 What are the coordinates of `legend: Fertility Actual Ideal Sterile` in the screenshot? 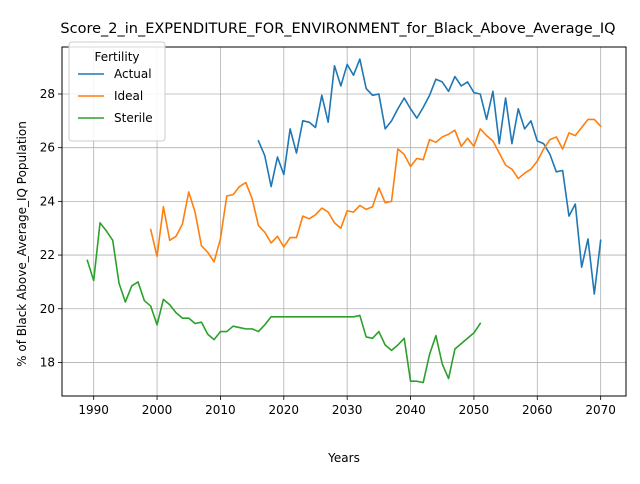 It's located at (117, 91).